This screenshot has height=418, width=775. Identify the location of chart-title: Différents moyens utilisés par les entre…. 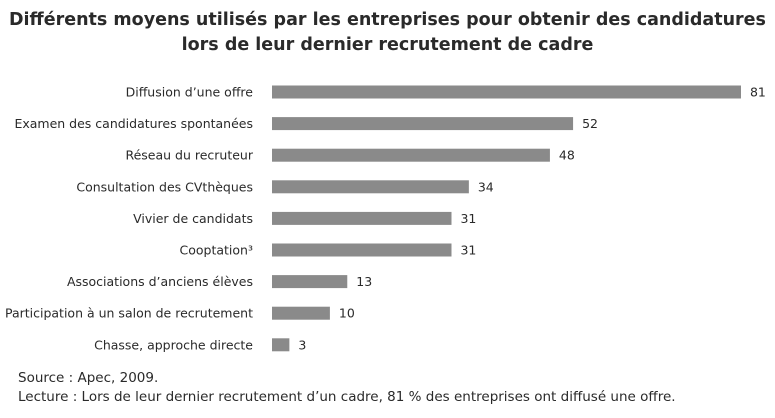
(387, 33).